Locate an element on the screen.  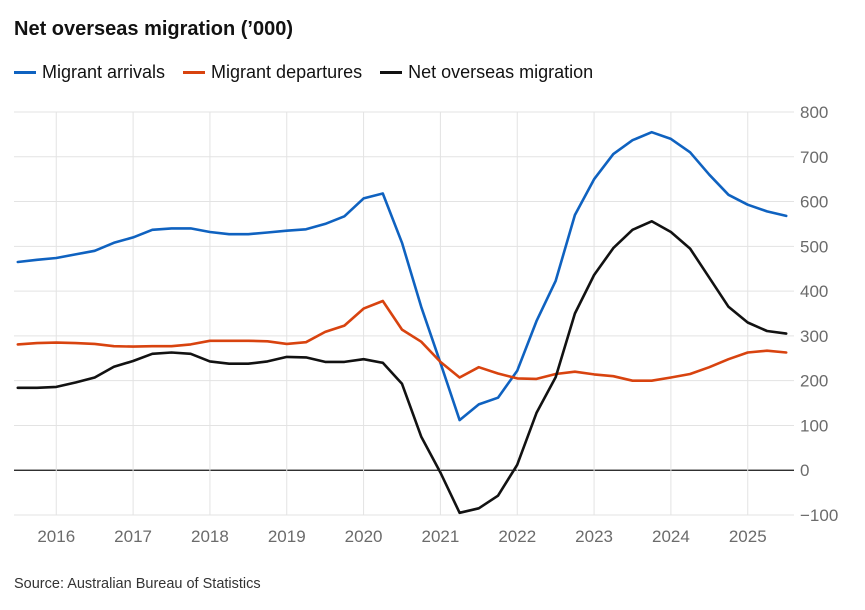
y-tick-label: 300 is located at coordinates (814, 336).